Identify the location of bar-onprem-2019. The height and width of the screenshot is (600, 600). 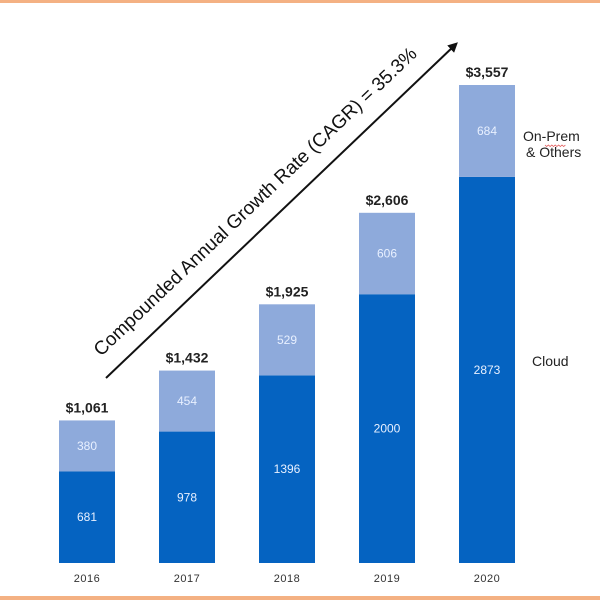
(387, 253).